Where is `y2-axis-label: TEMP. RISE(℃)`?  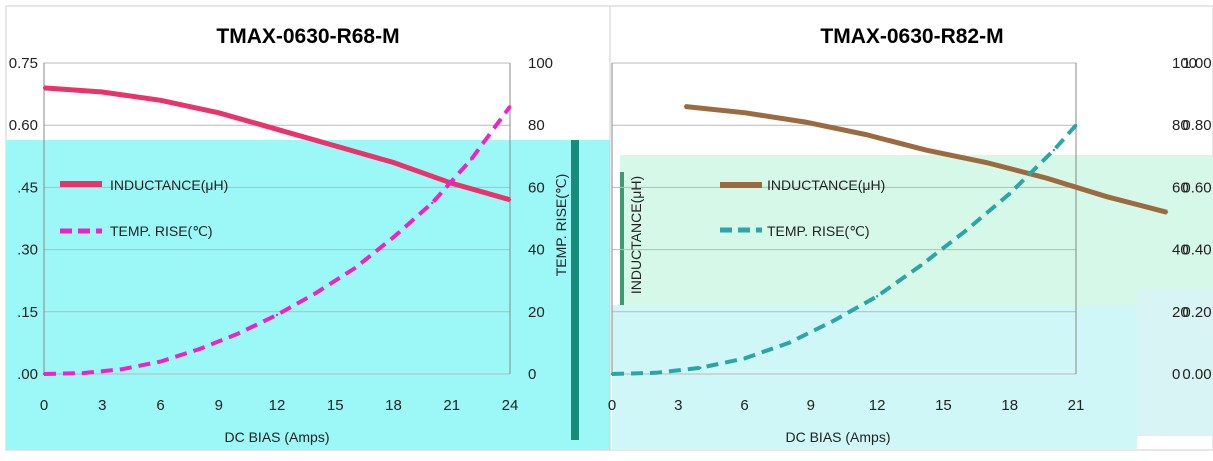 y2-axis-label: TEMP. RISE(℃) is located at coordinates (561, 225).